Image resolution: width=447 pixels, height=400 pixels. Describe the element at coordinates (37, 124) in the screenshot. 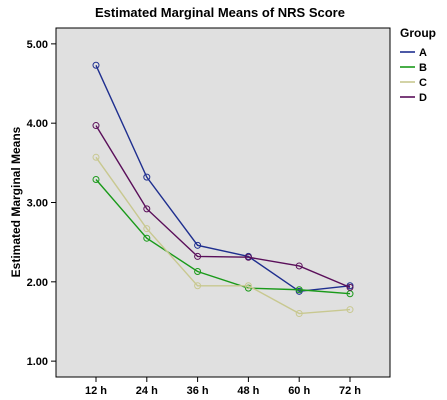

I see `y-tick-label: 4.00` at that location.